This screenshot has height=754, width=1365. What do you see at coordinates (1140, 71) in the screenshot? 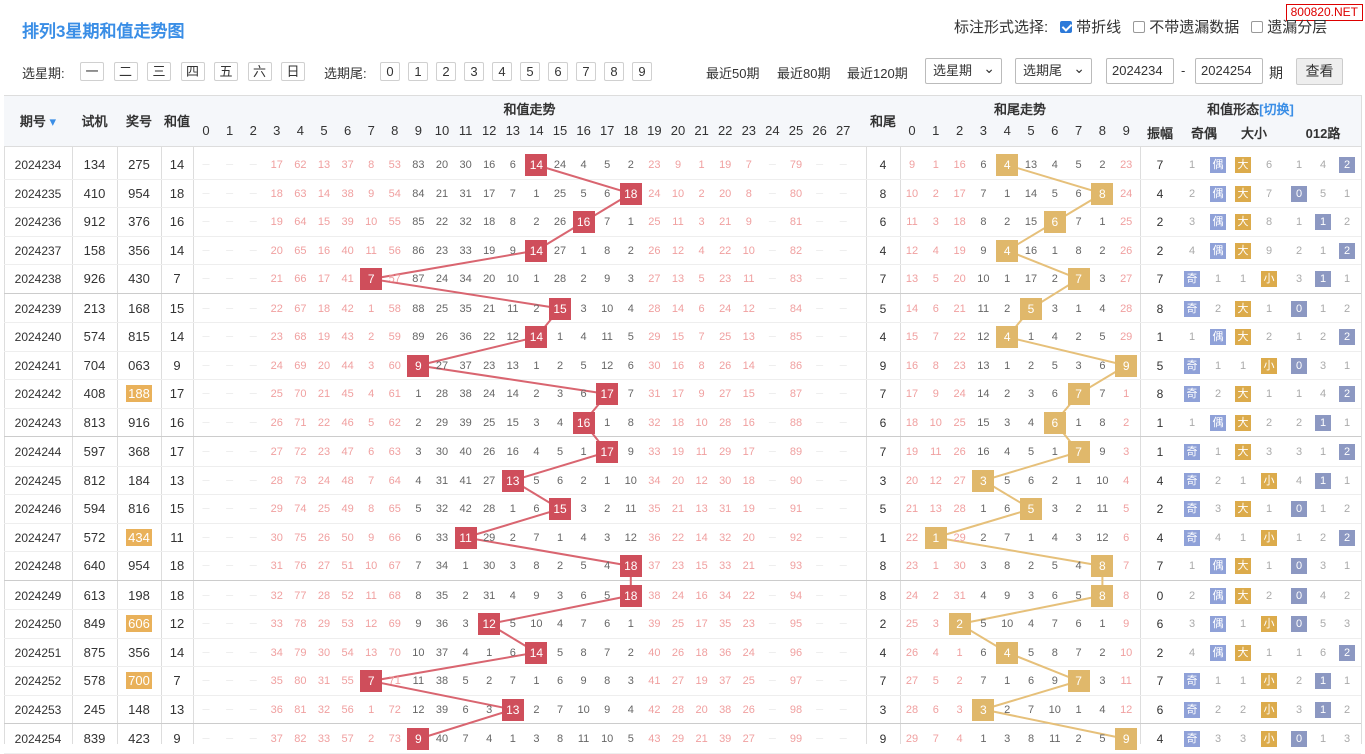
I see `from-issue-input: 2024234` at bounding box center [1140, 71].